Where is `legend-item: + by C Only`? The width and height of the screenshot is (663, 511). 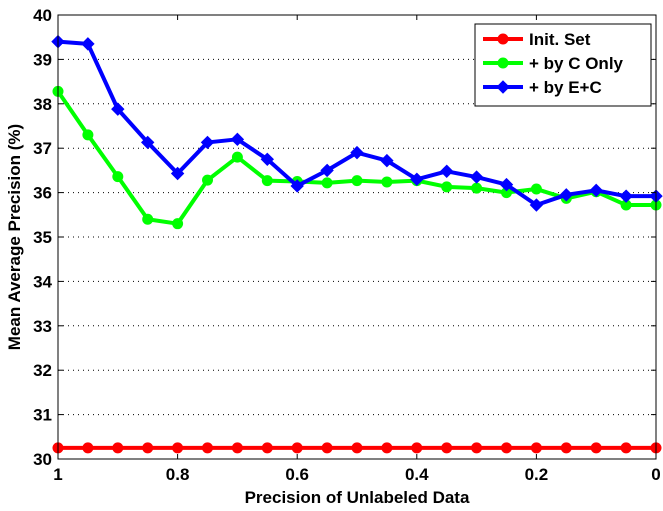 legend-item: + by C Only is located at coordinates (553, 63).